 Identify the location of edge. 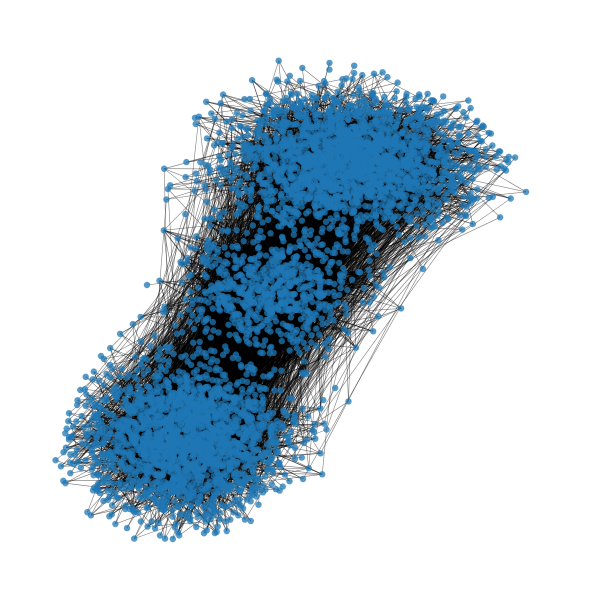
(207, 157).